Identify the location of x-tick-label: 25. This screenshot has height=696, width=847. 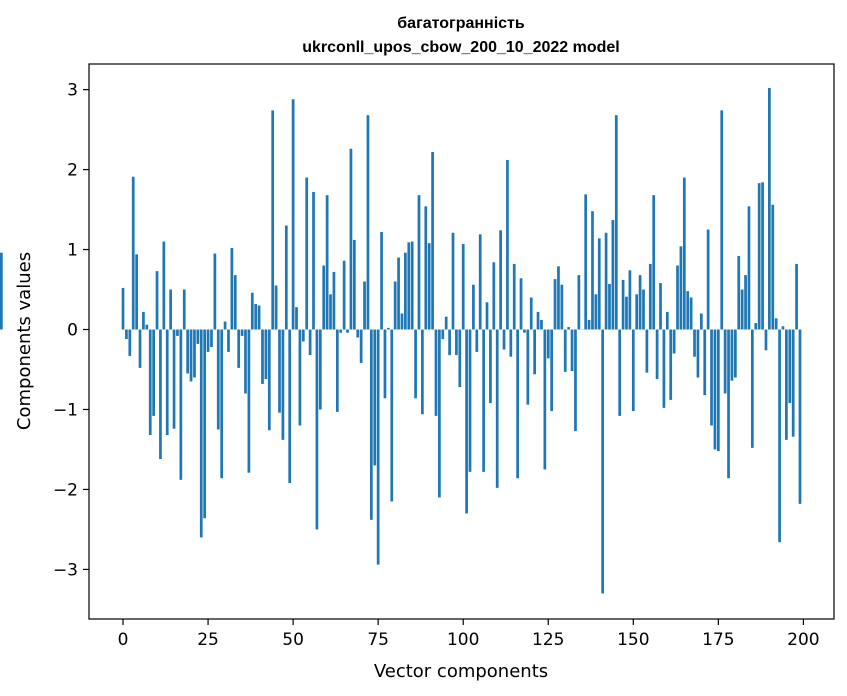
(208, 640).